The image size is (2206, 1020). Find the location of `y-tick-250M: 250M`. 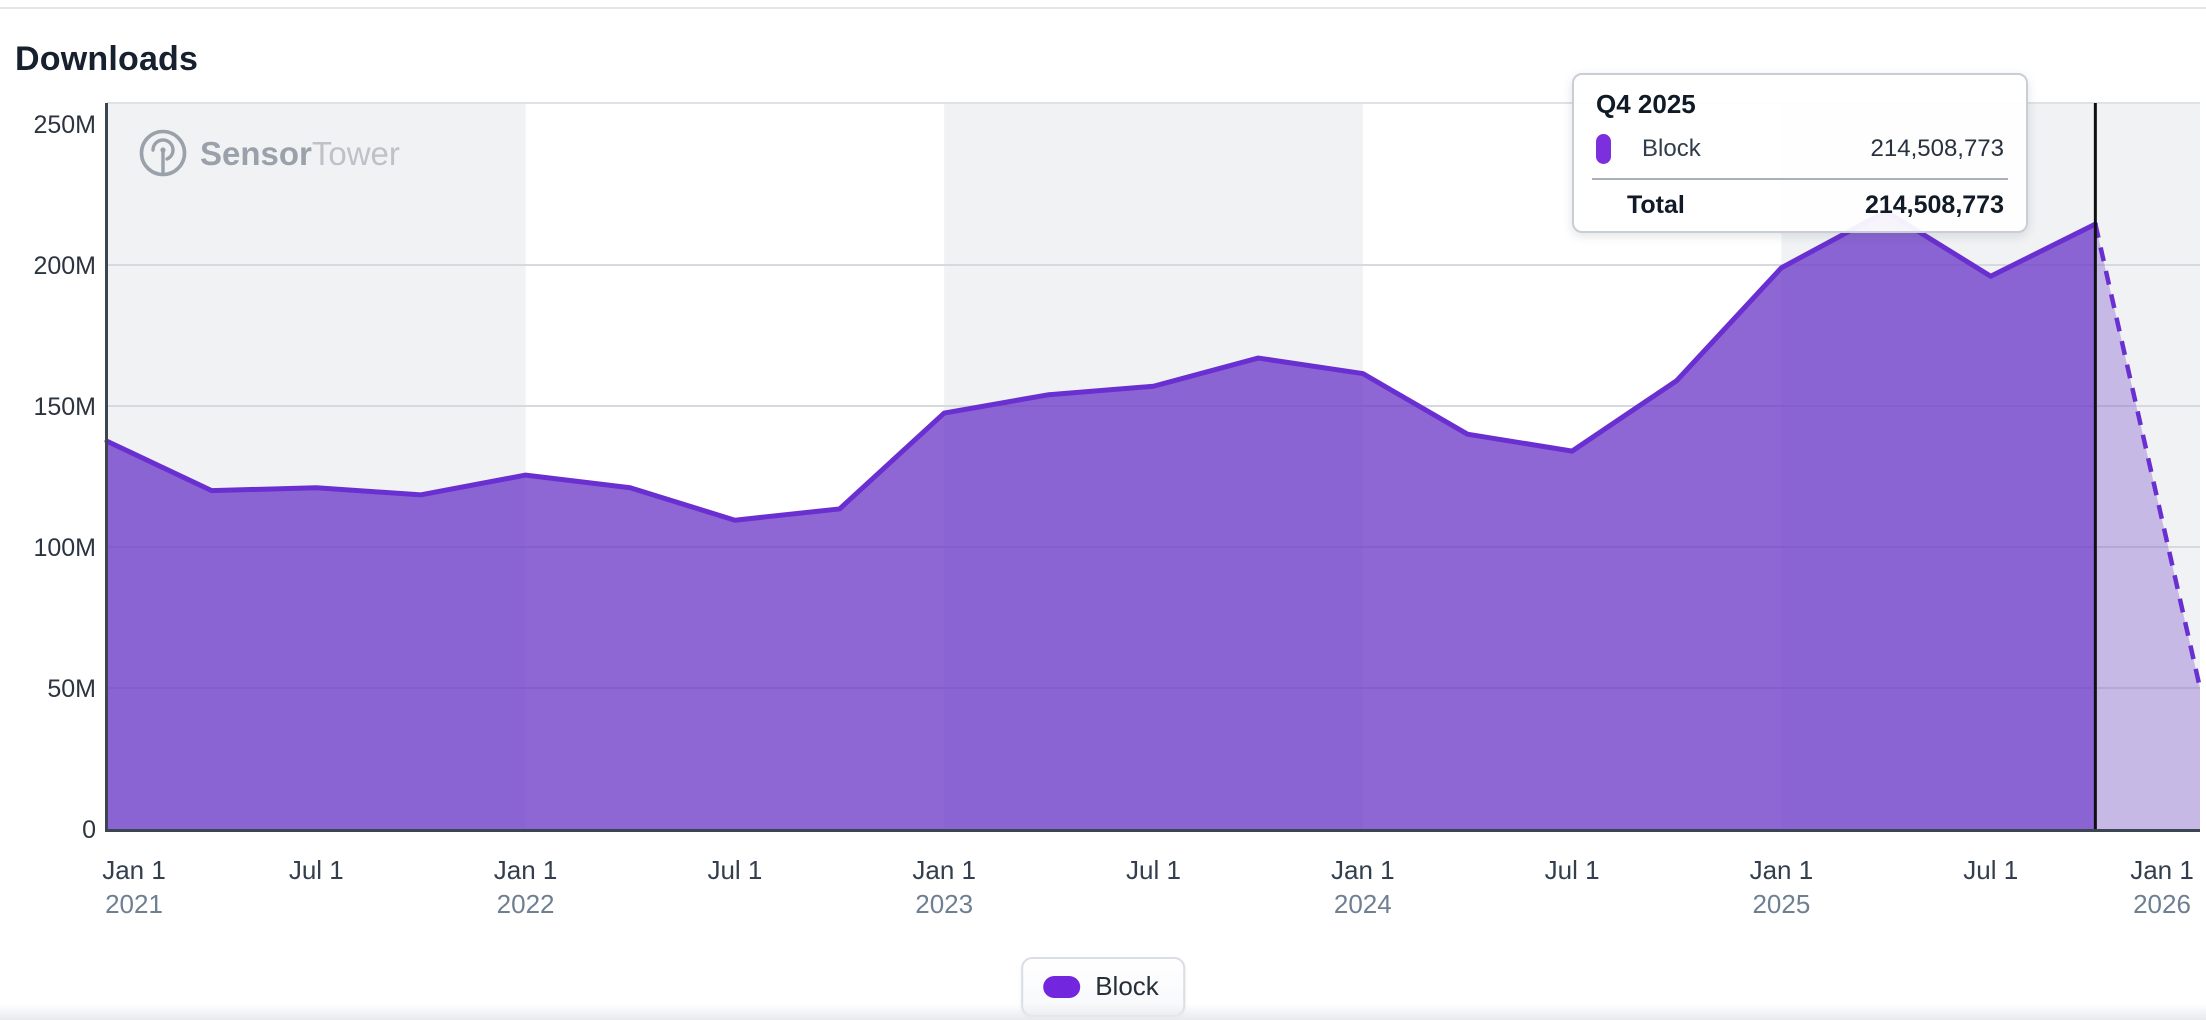

y-tick-250M: 250M is located at coordinates (64, 125).